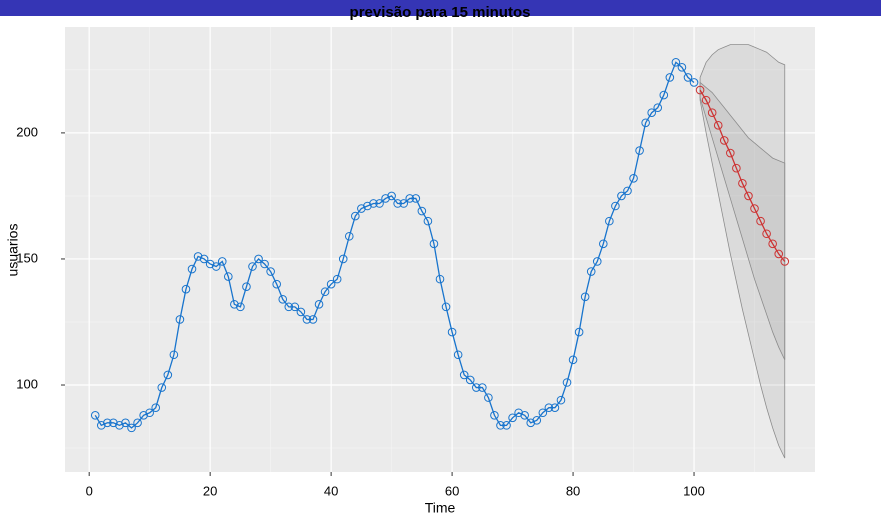 This screenshot has width=881, height=521. What do you see at coordinates (742, 251) in the screenshot?
I see `prediction-band` at bounding box center [742, 251].